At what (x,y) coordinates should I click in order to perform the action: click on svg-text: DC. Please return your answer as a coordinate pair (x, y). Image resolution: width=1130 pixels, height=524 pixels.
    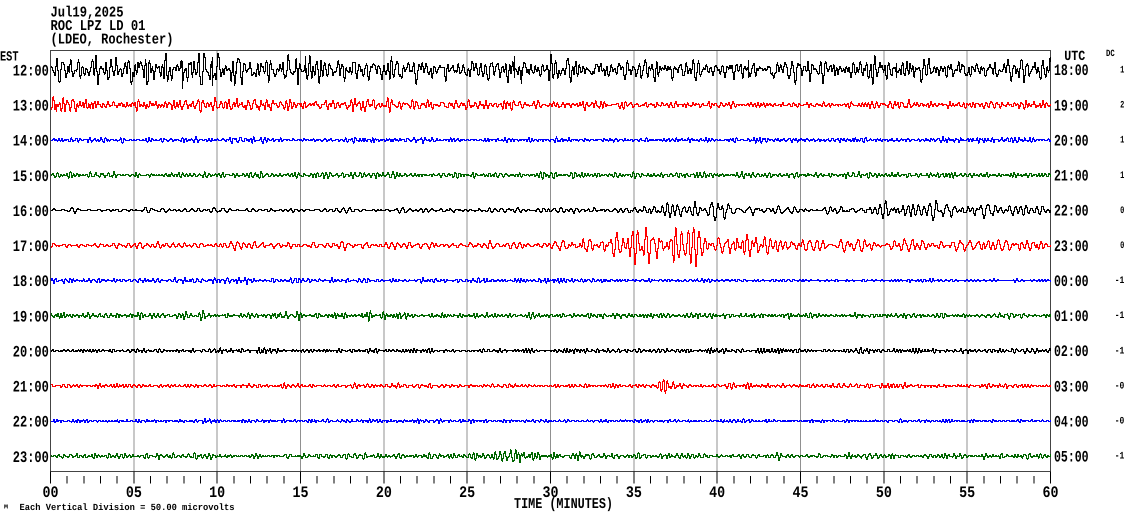
    Looking at the image, I should click on (1110, 53).